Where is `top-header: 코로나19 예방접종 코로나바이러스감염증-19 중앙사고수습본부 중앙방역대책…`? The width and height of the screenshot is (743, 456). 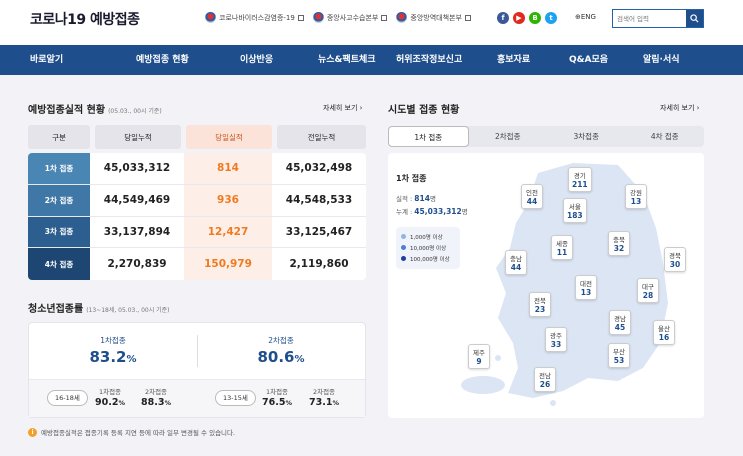 top-header: 코로나19 예방접종 코로나바이러스감염증-19 중앙사고수습본부 중앙방역대책… is located at coordinates (371, 22).